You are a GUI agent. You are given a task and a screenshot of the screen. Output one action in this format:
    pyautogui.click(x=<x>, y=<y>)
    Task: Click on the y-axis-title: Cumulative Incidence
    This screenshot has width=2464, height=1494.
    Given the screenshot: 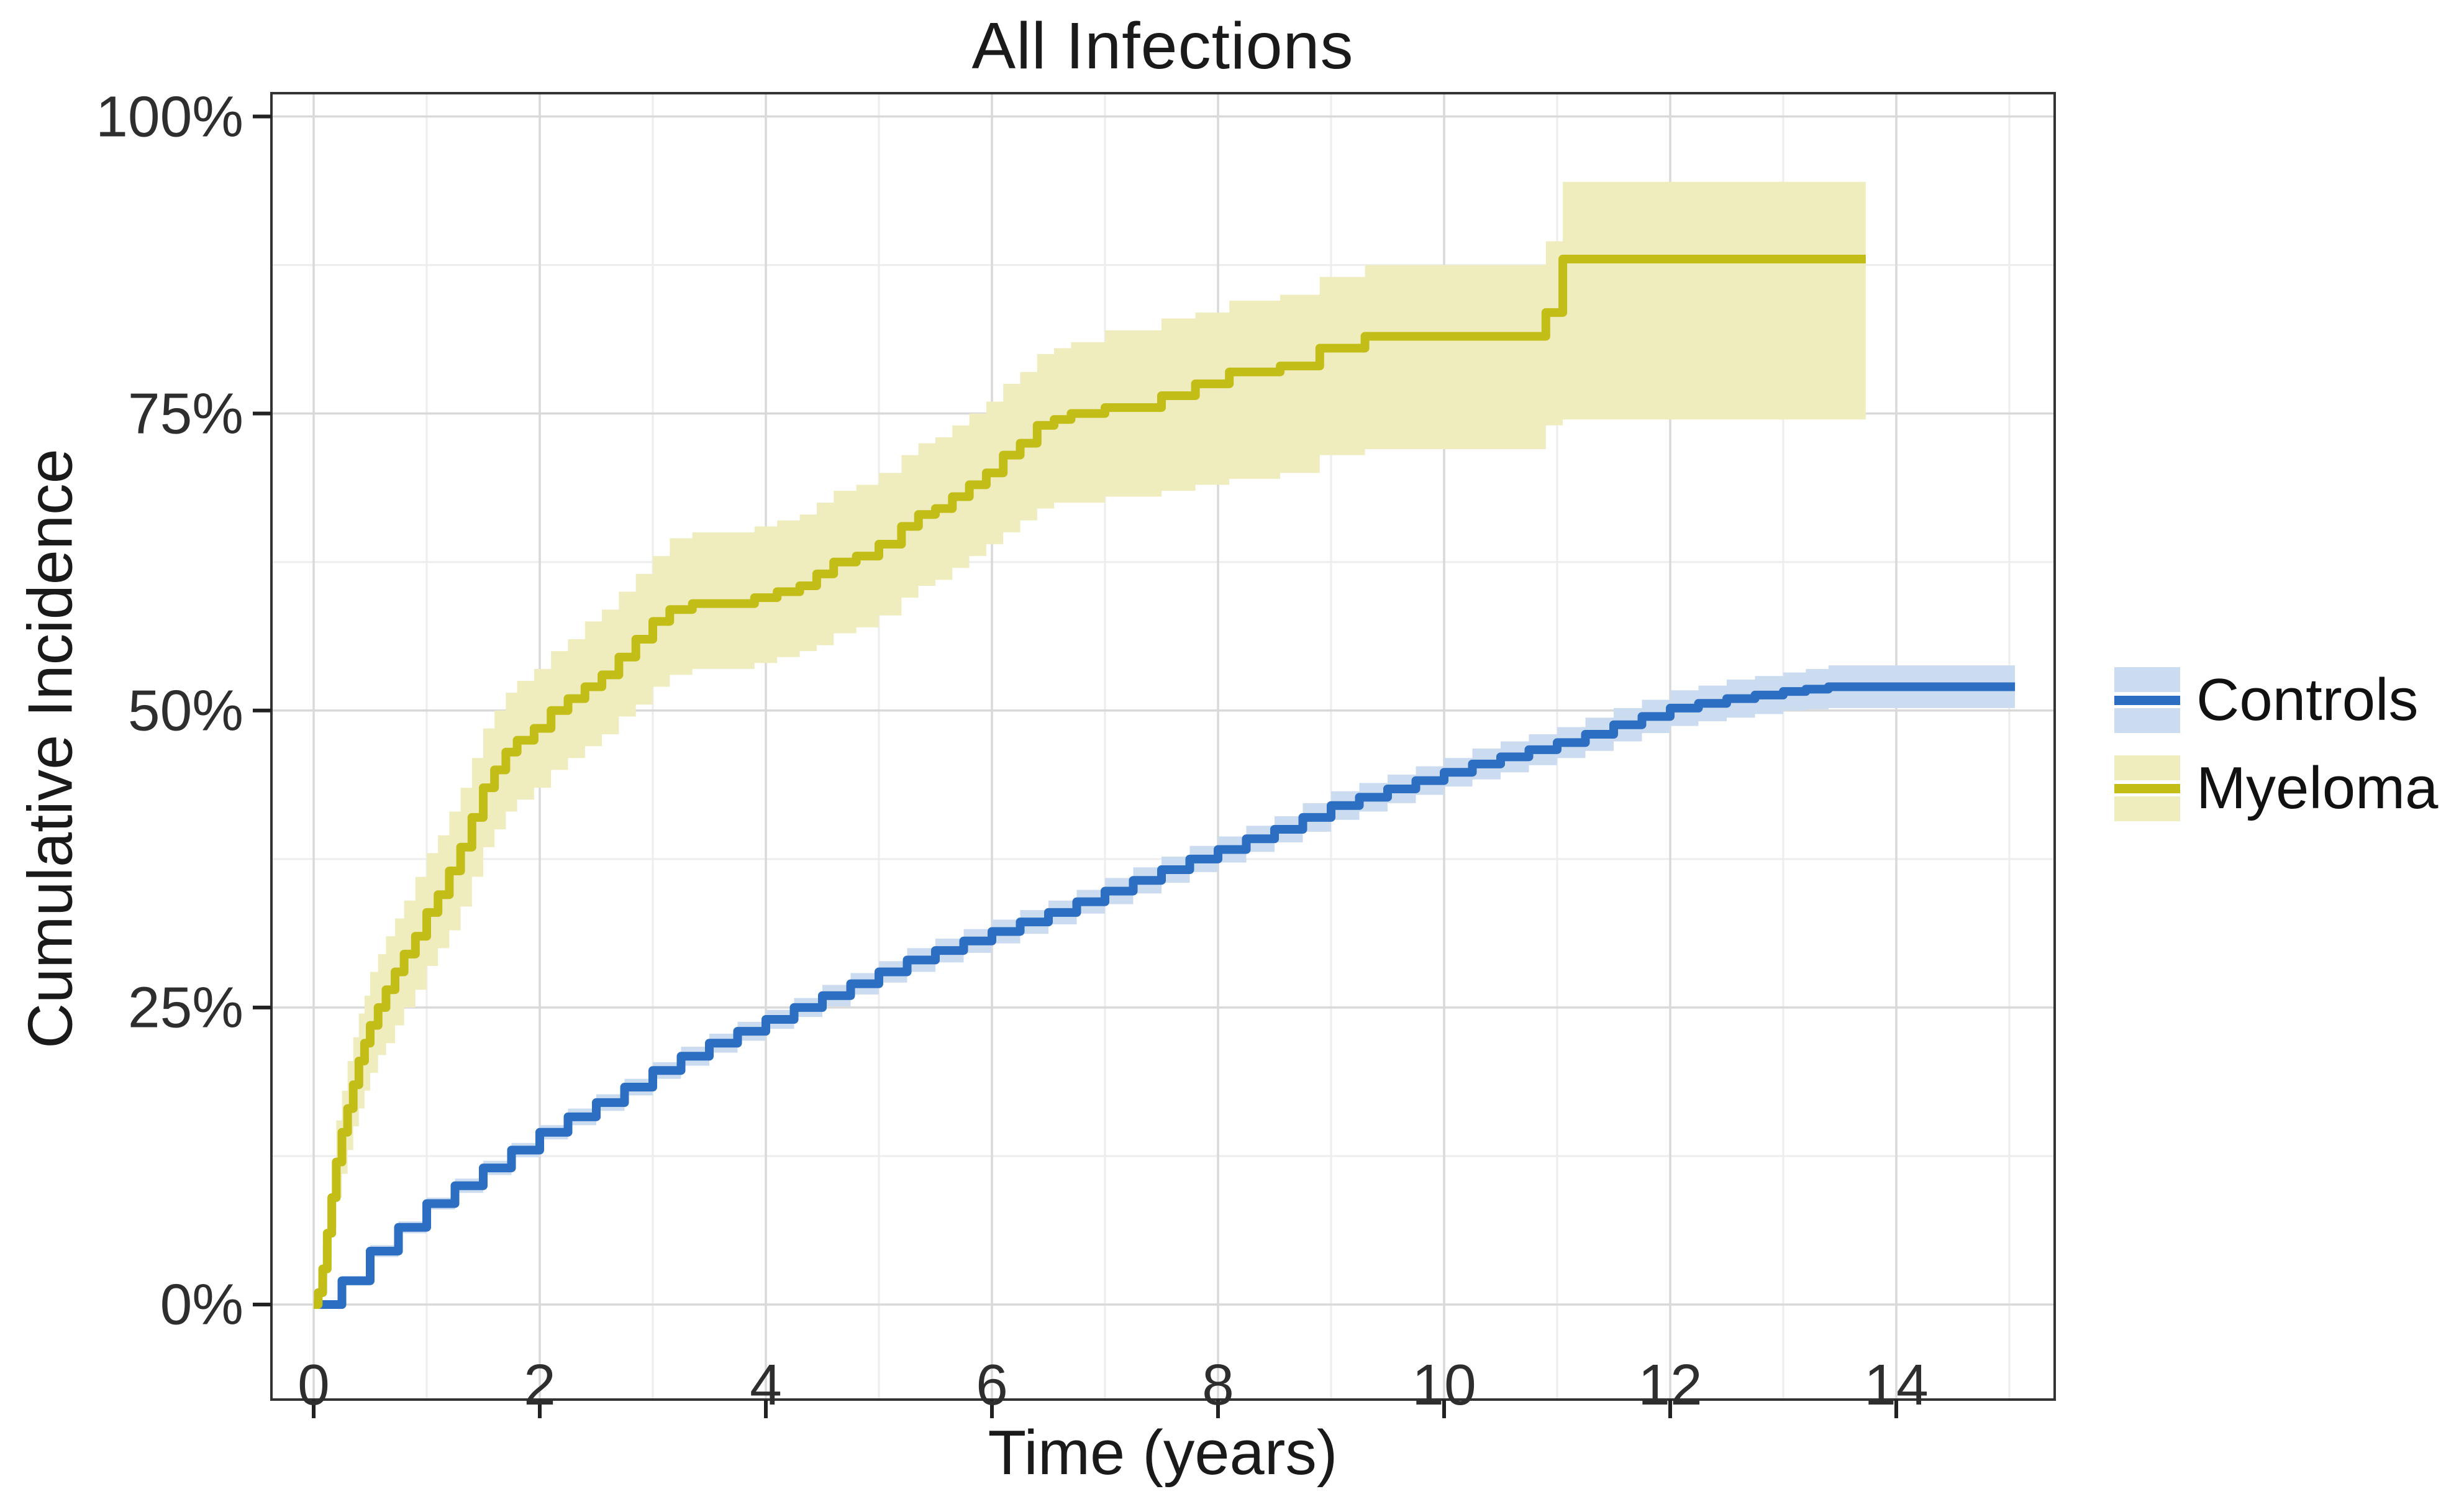 What is the action you would take?
    pyautogui.click(x=51, y=749)
    